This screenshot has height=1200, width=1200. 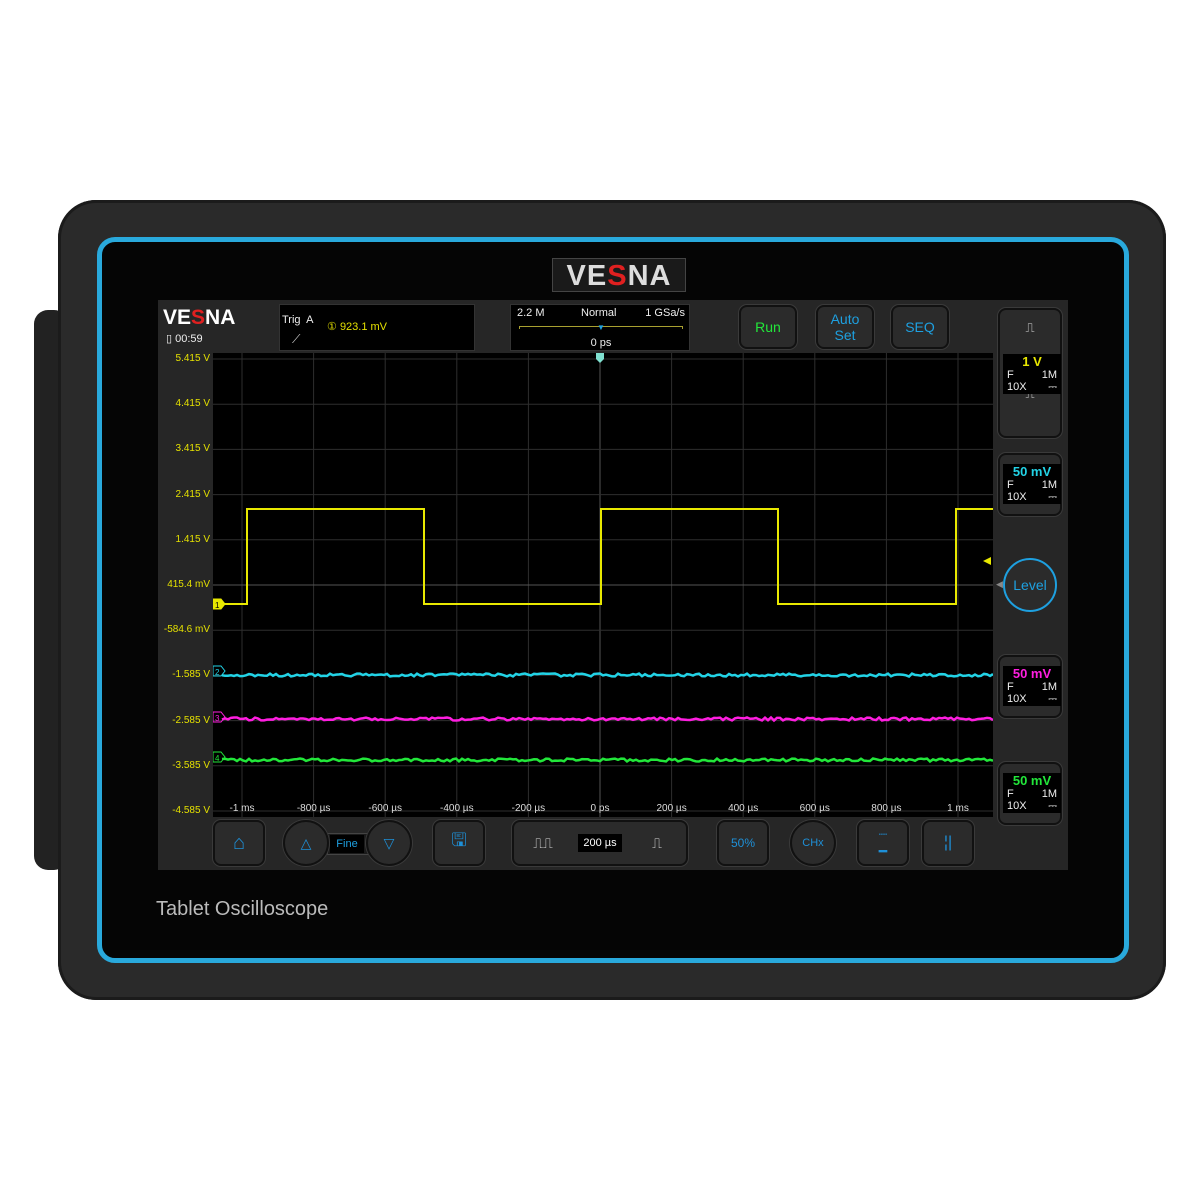 I want to click on x-axis-label: 1 ms, so click(x=958, y=808).